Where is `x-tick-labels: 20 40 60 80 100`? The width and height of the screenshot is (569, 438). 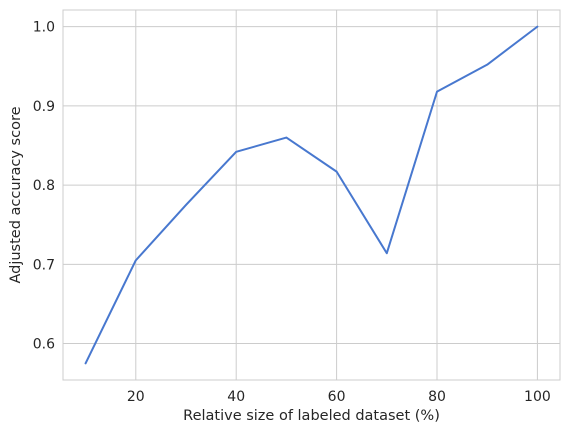 x-tick-labels: 20 40 60 80 100 is located at coordinates (339, 397).